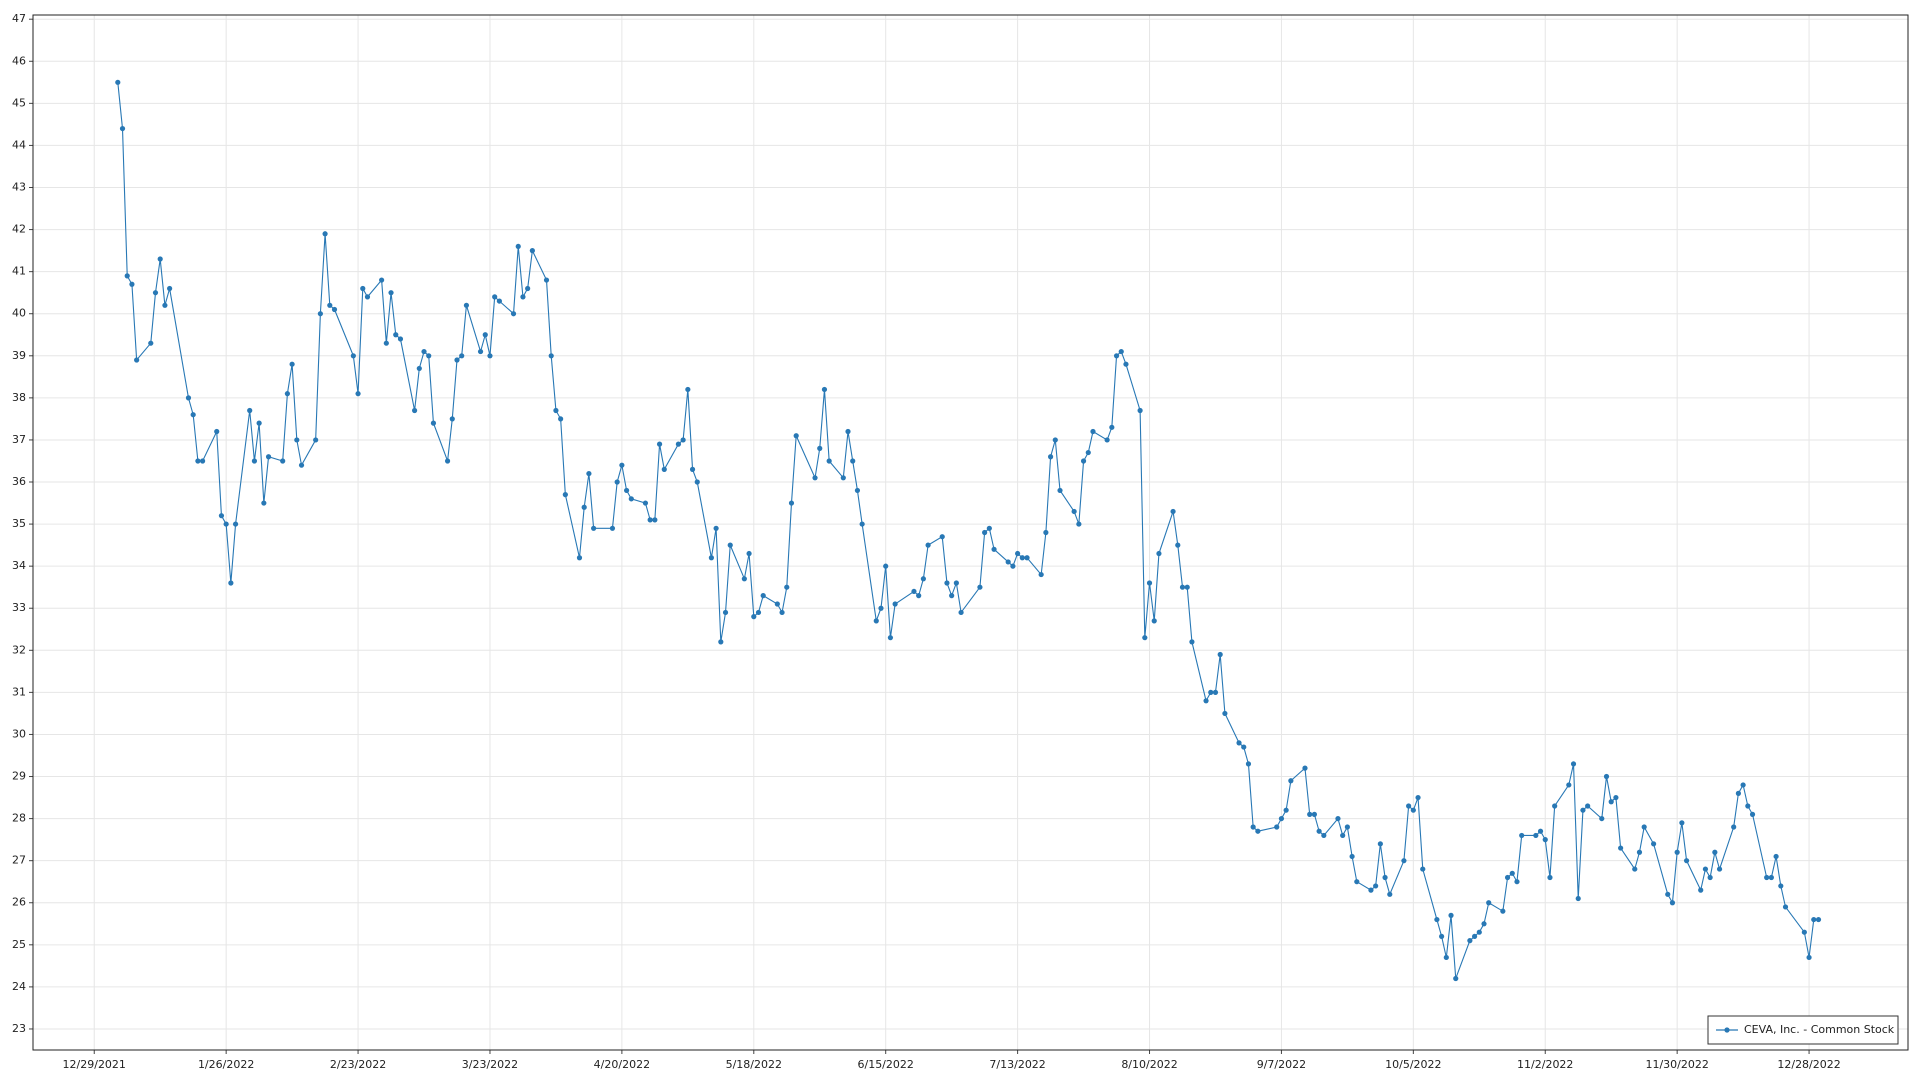  I want to click on x-tick-label: 6/15/2022, so click(885, 1064).